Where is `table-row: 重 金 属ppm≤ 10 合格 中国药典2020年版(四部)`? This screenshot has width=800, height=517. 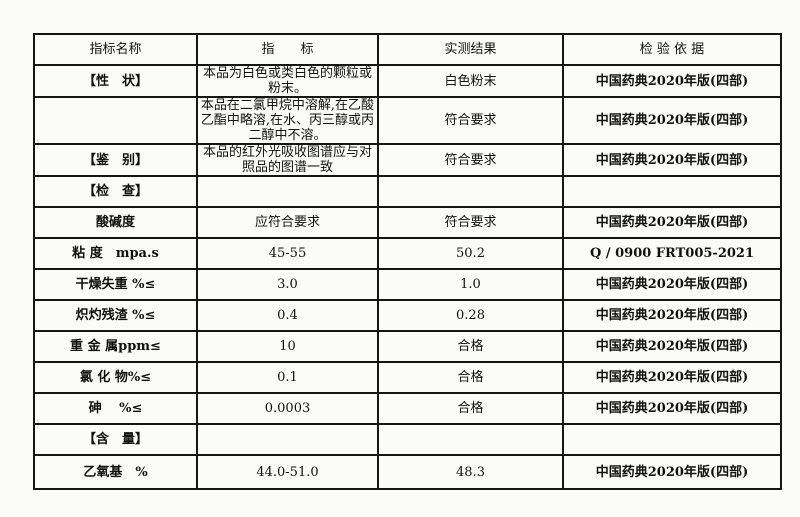 table-row: 重 金 属ppm≤ 10 合格 中国药典2020年版(四部) is located at coordinates (407, 346).